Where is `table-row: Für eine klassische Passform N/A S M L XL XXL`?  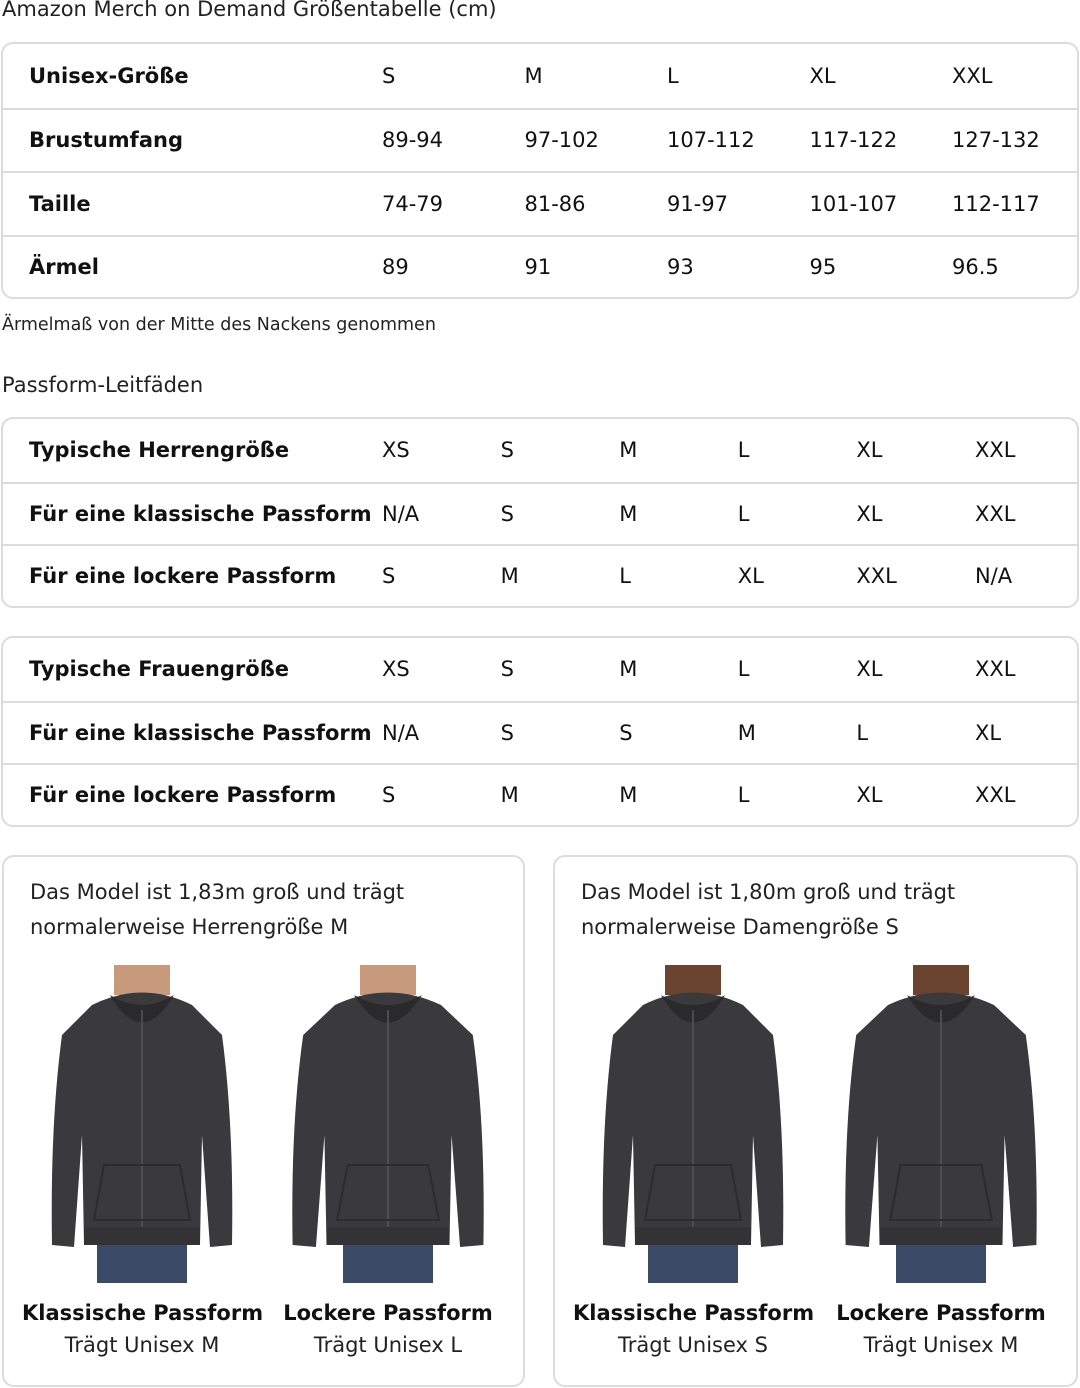
table-row: Für eine klassische Passform N/A S M L XL XXL is located at coordinates (540, 513).